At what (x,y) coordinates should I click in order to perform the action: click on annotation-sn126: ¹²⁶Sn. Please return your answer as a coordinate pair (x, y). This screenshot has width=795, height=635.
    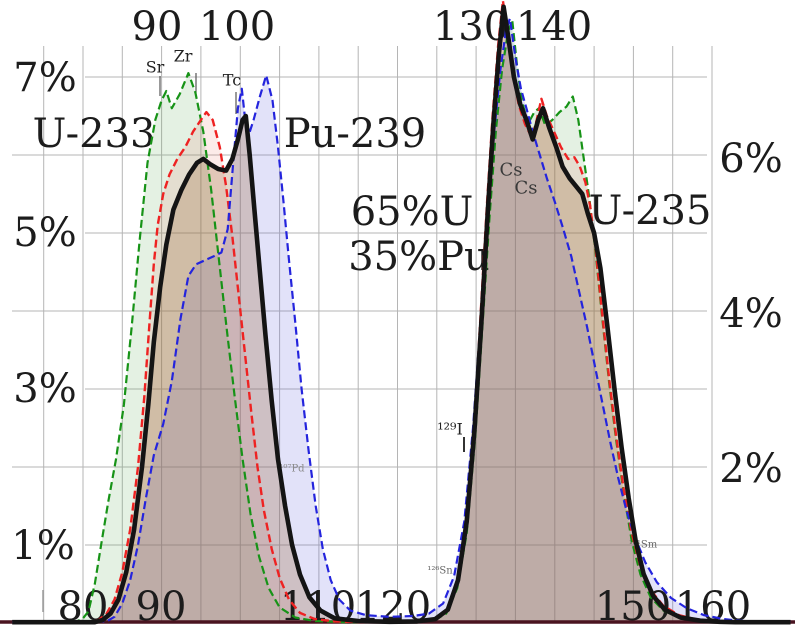
    Looking at the image, I should click on (440, 571).